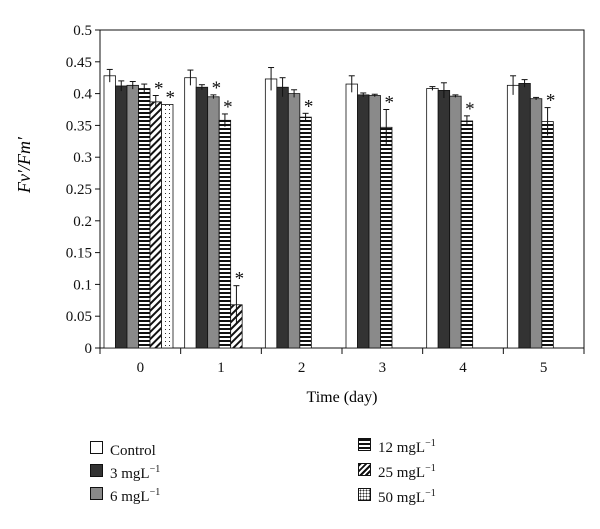  Describe the element at coordinates (407, 447) in the screenshot. I see `legend-label: 12 mgL−1` at that location.